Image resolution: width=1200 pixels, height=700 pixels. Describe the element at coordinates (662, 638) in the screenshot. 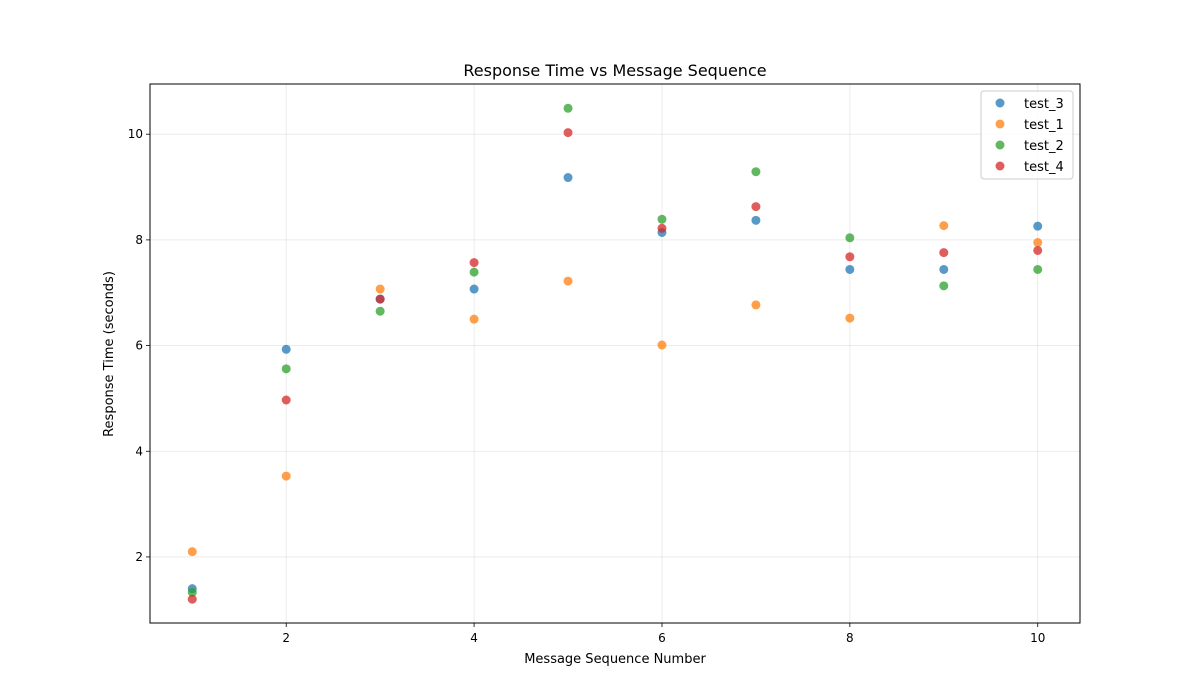

I see `x-tick-label: 6` at that location.